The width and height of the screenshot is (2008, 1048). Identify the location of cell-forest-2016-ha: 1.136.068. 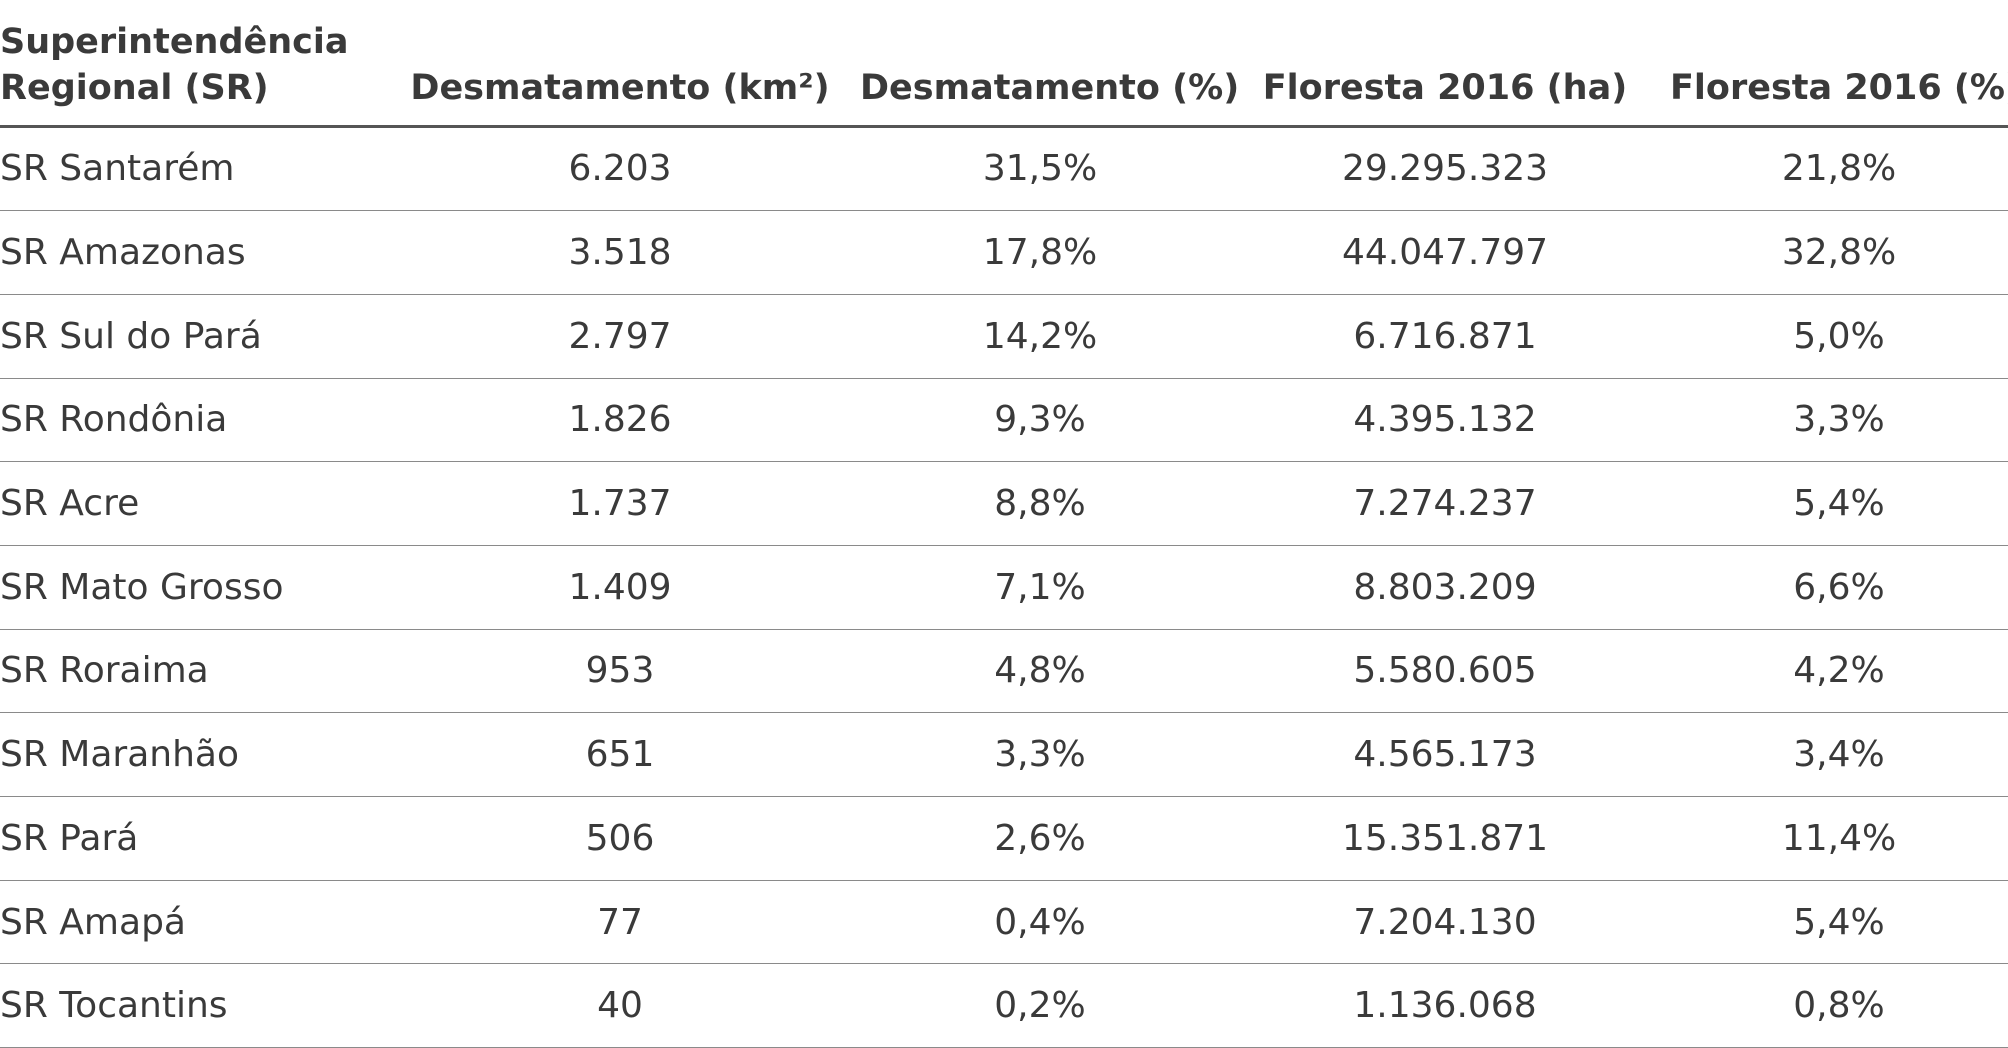
(1445, 1005).